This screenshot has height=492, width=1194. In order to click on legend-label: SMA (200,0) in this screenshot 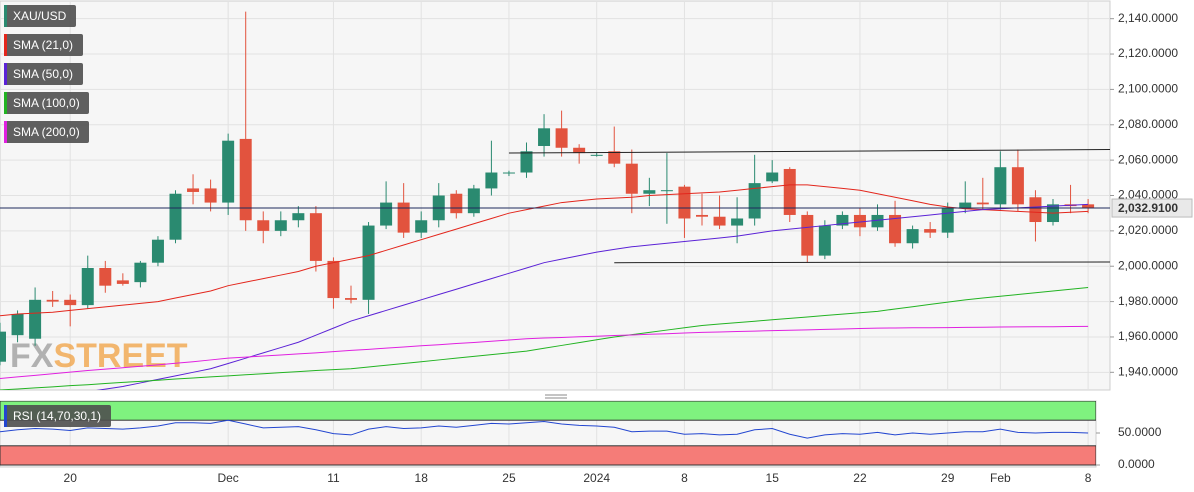, I will do `click(46, 132)`.